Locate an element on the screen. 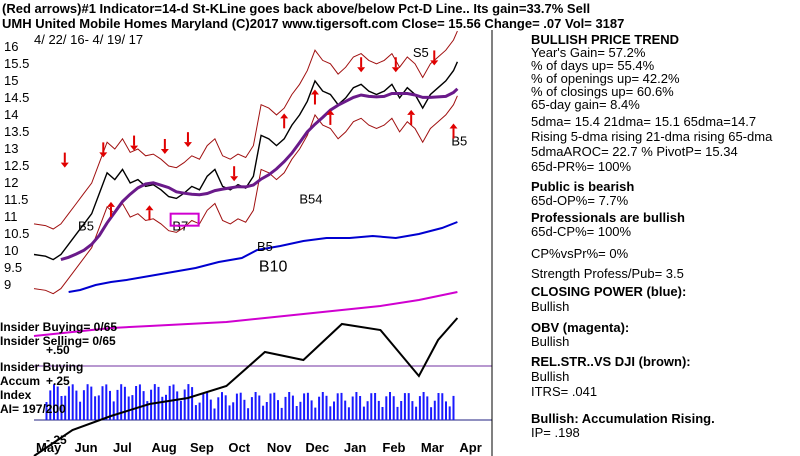 The height and width of the screenshot is (456, 800). y-tick-label: 14 is located at coordinates (11, 114).